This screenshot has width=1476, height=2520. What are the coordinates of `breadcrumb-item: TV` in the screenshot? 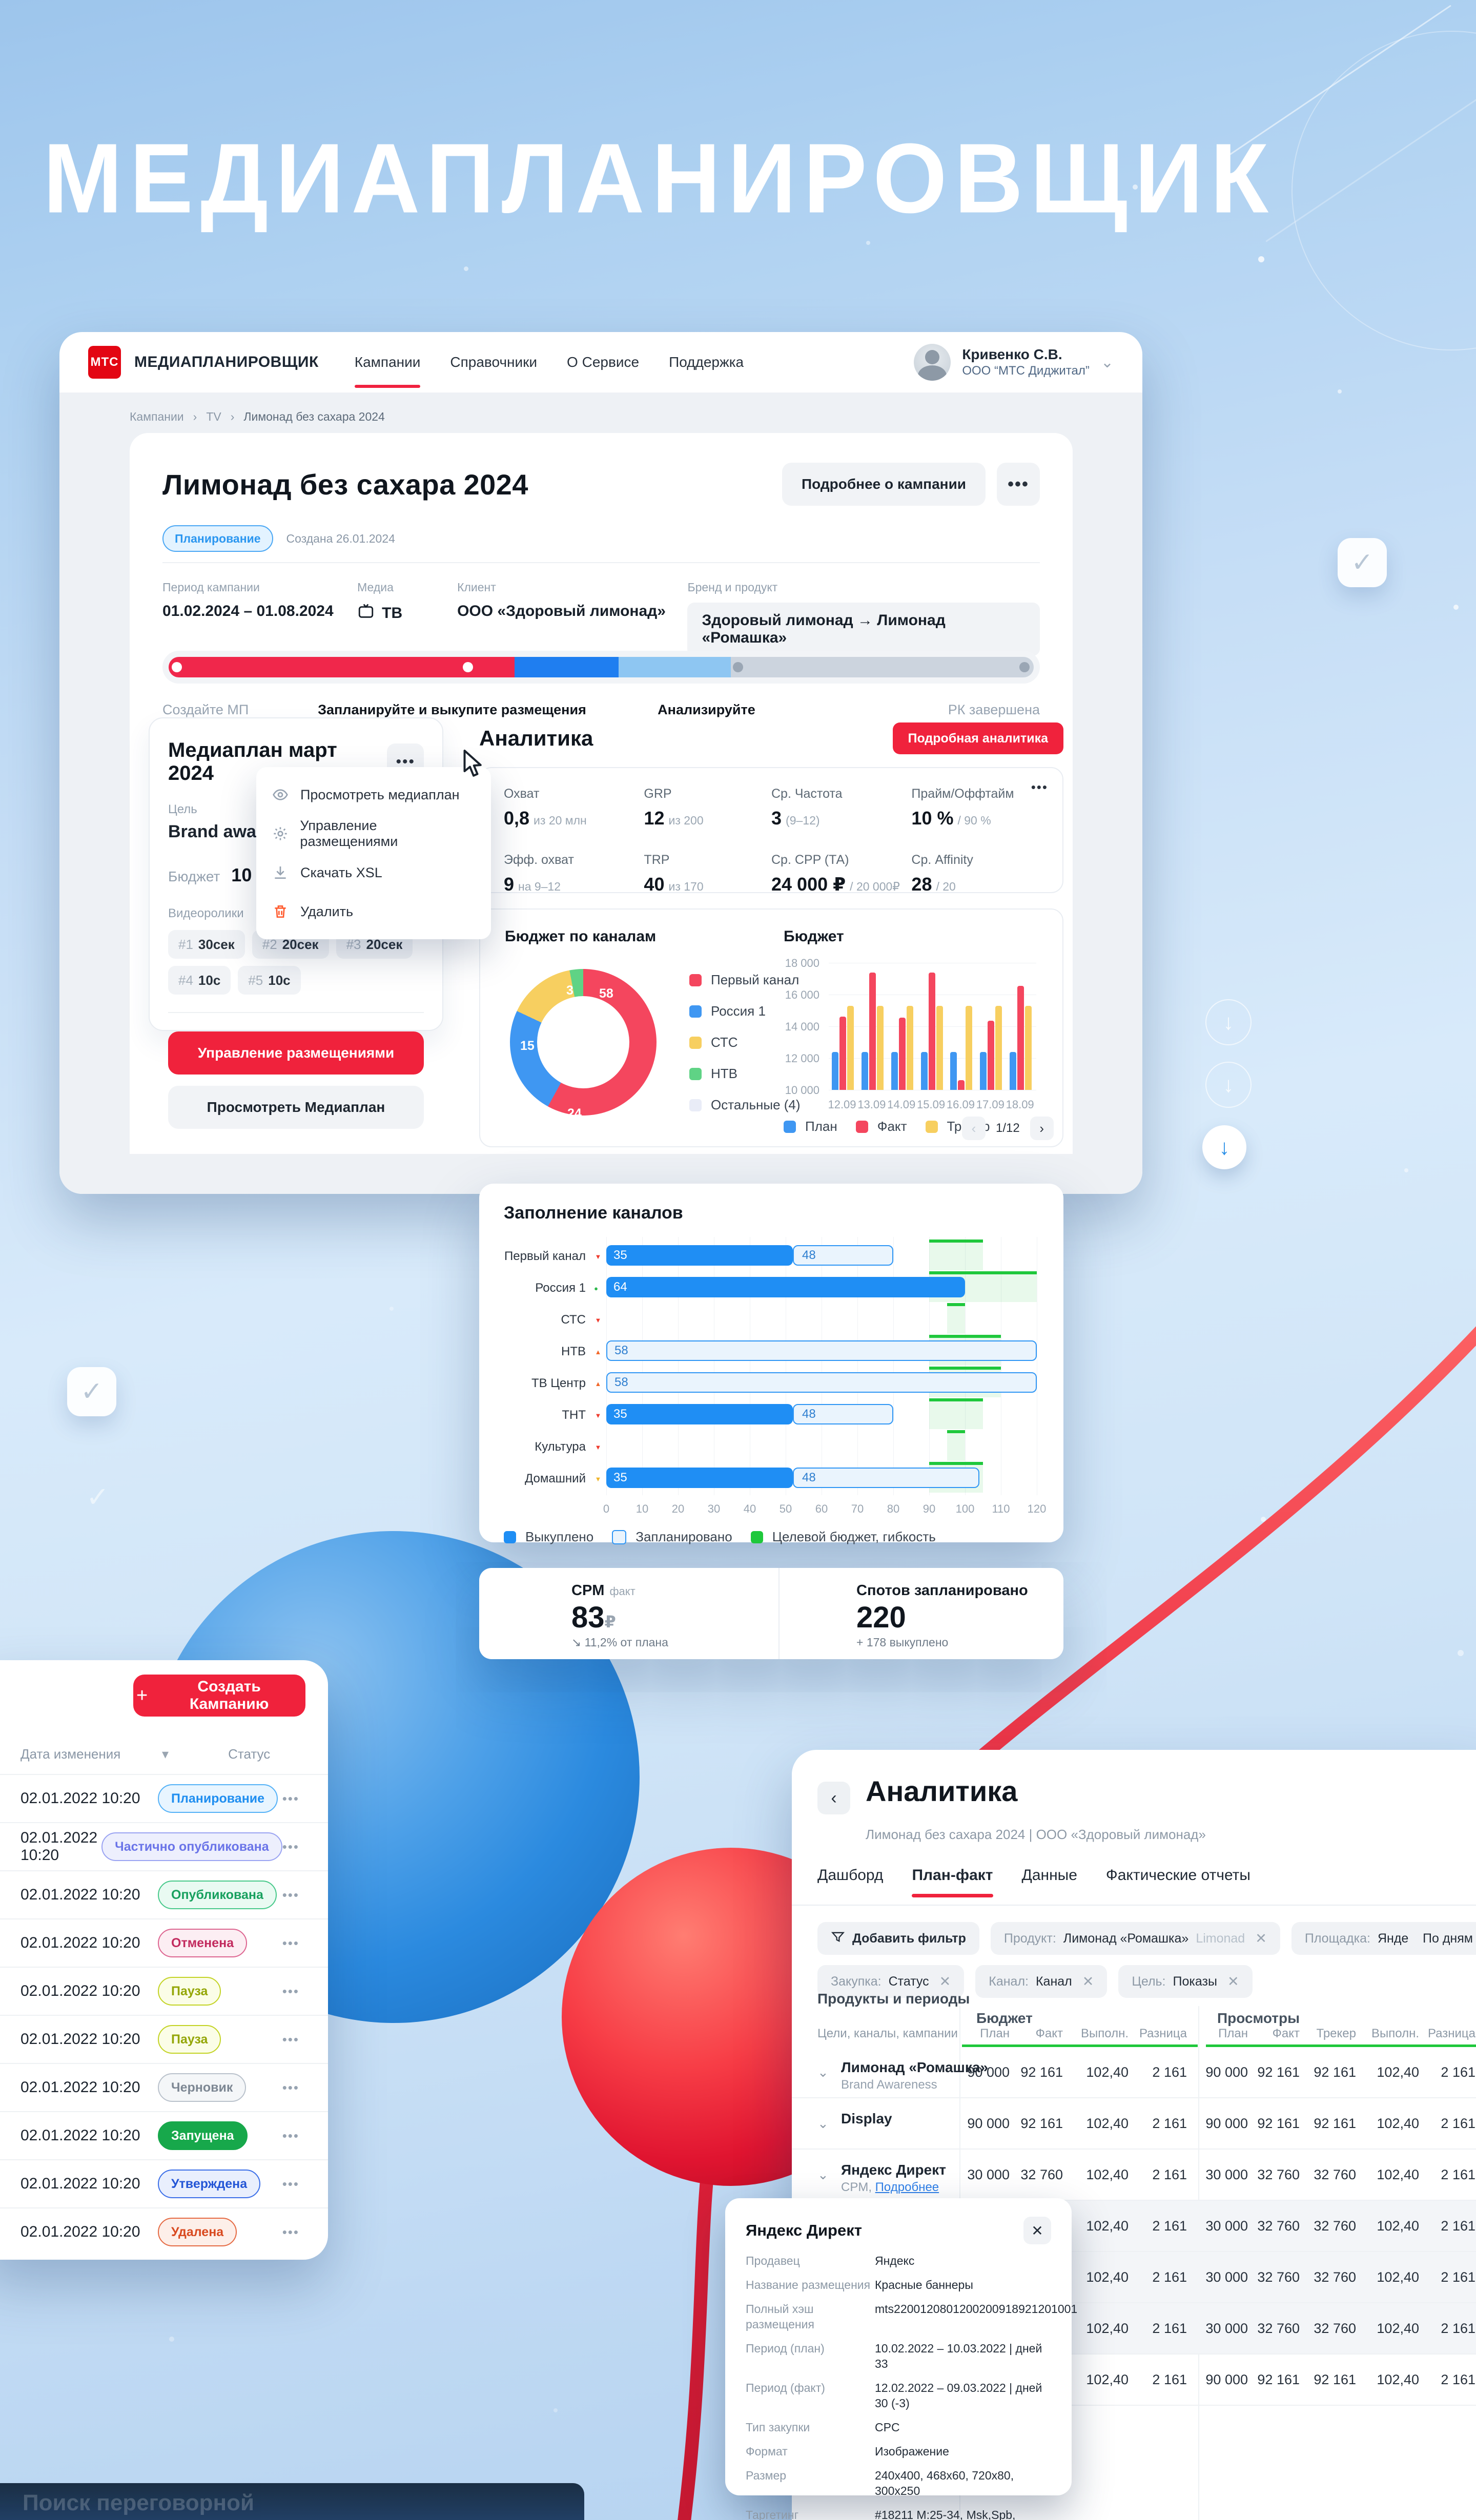 It's located at (213, 416).